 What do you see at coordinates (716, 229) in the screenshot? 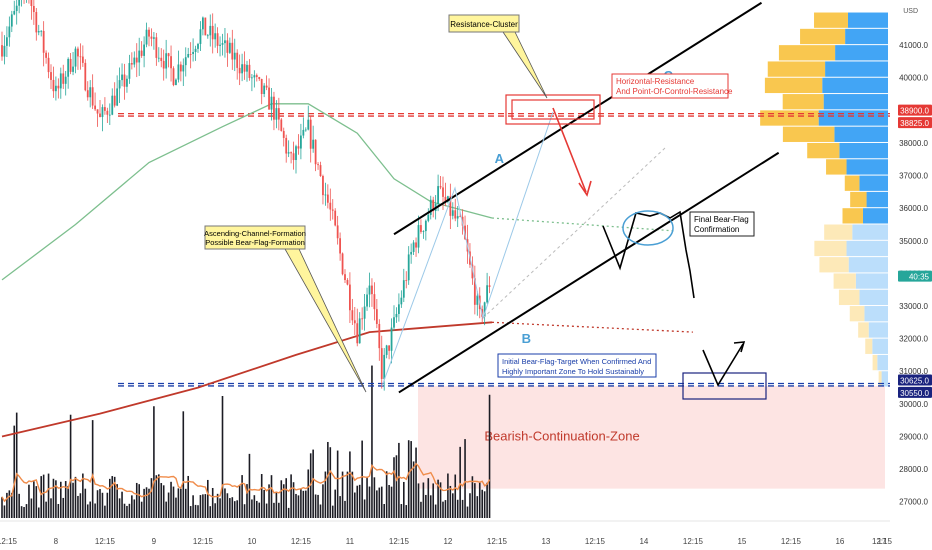
I see `confirmation-label: Confirmation` at bounding box center [716, 229].